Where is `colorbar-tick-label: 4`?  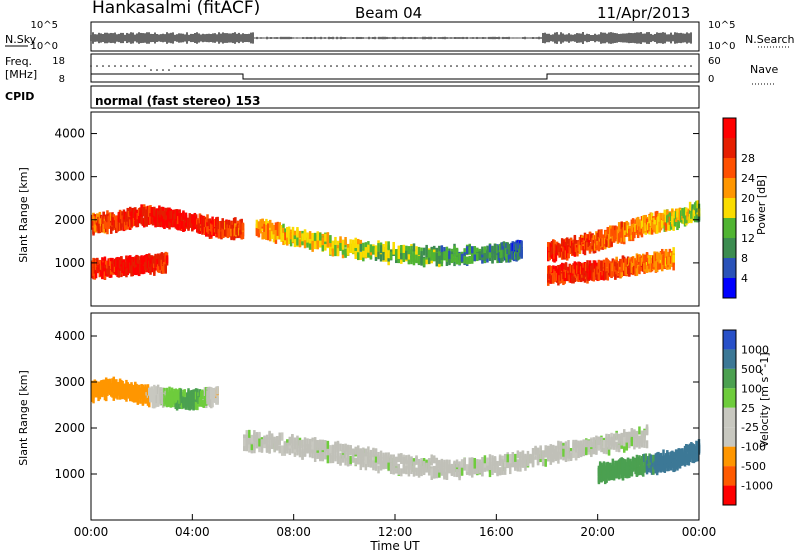 colorbar-tick-label: 4 is located at coordinates (744, 278).